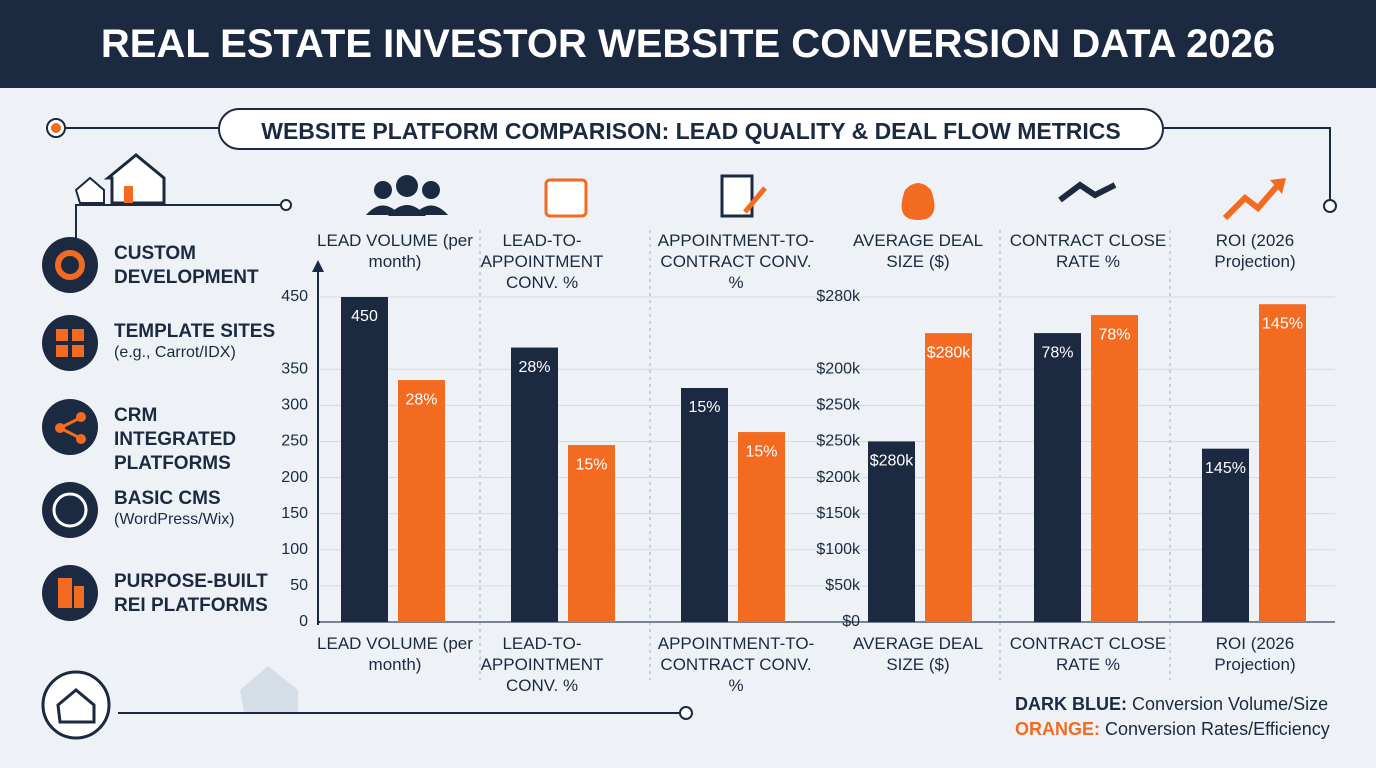 This screenshot has width=1376, height=768. What do you see at coordinates (294, 441) in the screenshot?
I see `y-tick-label: 250` at bounding box center [294, 441].